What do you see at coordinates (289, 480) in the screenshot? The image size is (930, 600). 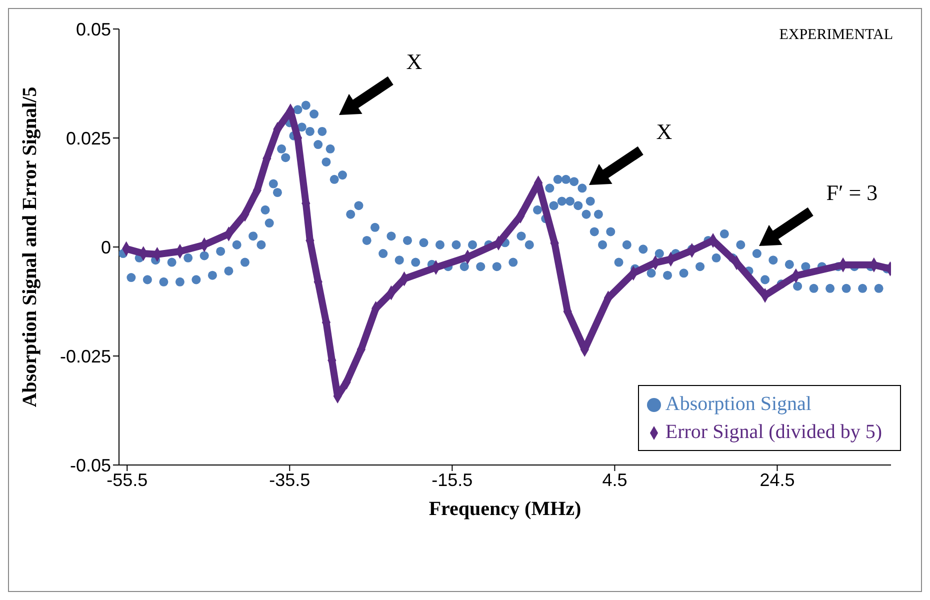 I see `x-tick-label: -35.5` at bounding box center [289, 480].